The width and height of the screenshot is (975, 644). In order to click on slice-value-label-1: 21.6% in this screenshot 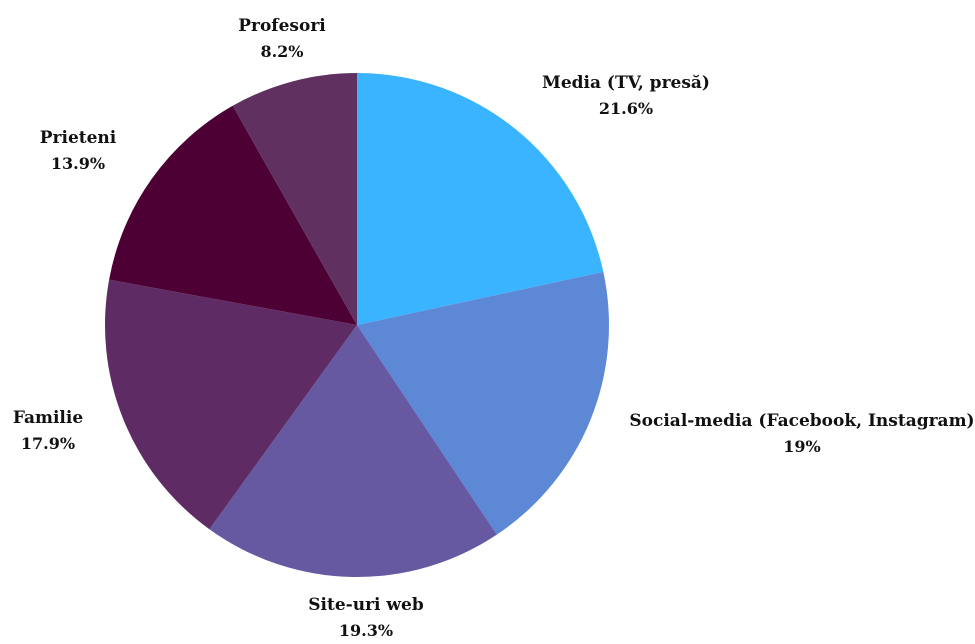, I will do `click(626, 108)`.